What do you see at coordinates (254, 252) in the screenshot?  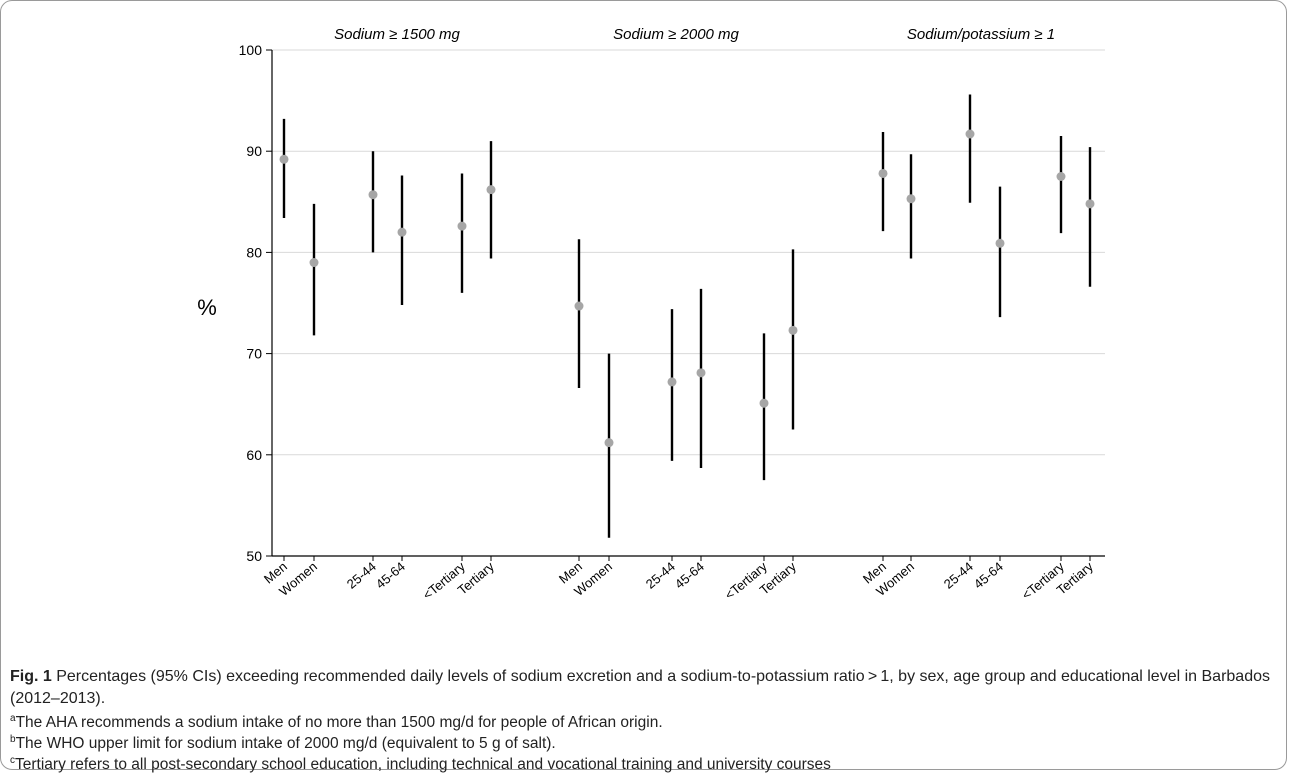 I see `y-tick-label: 80` at bounding box center [254, 252].